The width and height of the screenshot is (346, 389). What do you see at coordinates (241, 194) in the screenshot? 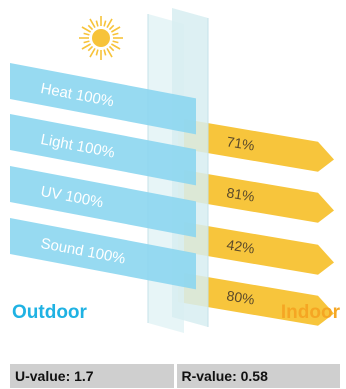
I see `outgoing-arrow-label: 81%` at bounding box center [241, 194].